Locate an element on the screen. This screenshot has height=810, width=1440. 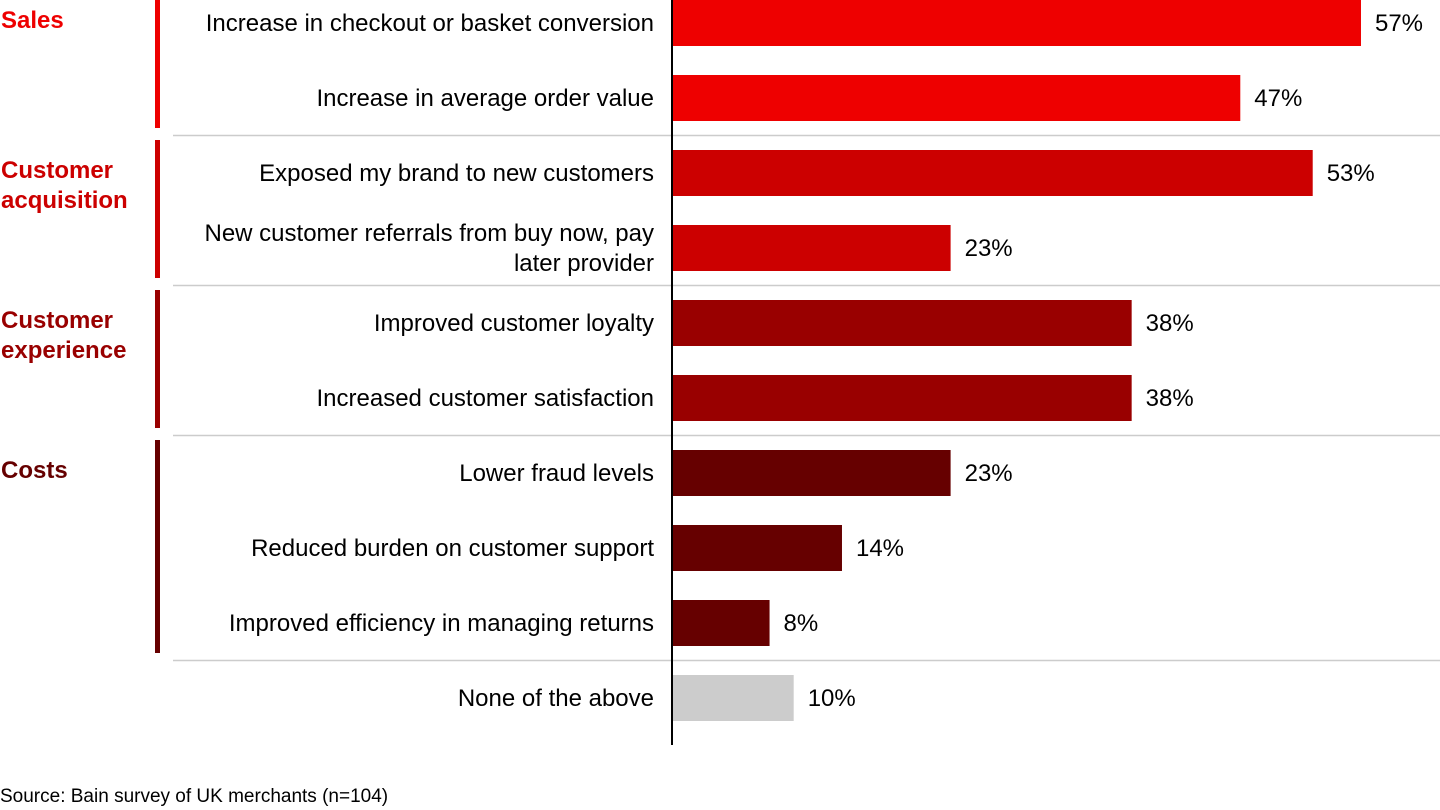
value-label: 57% is located at coordinates (1399, 23).